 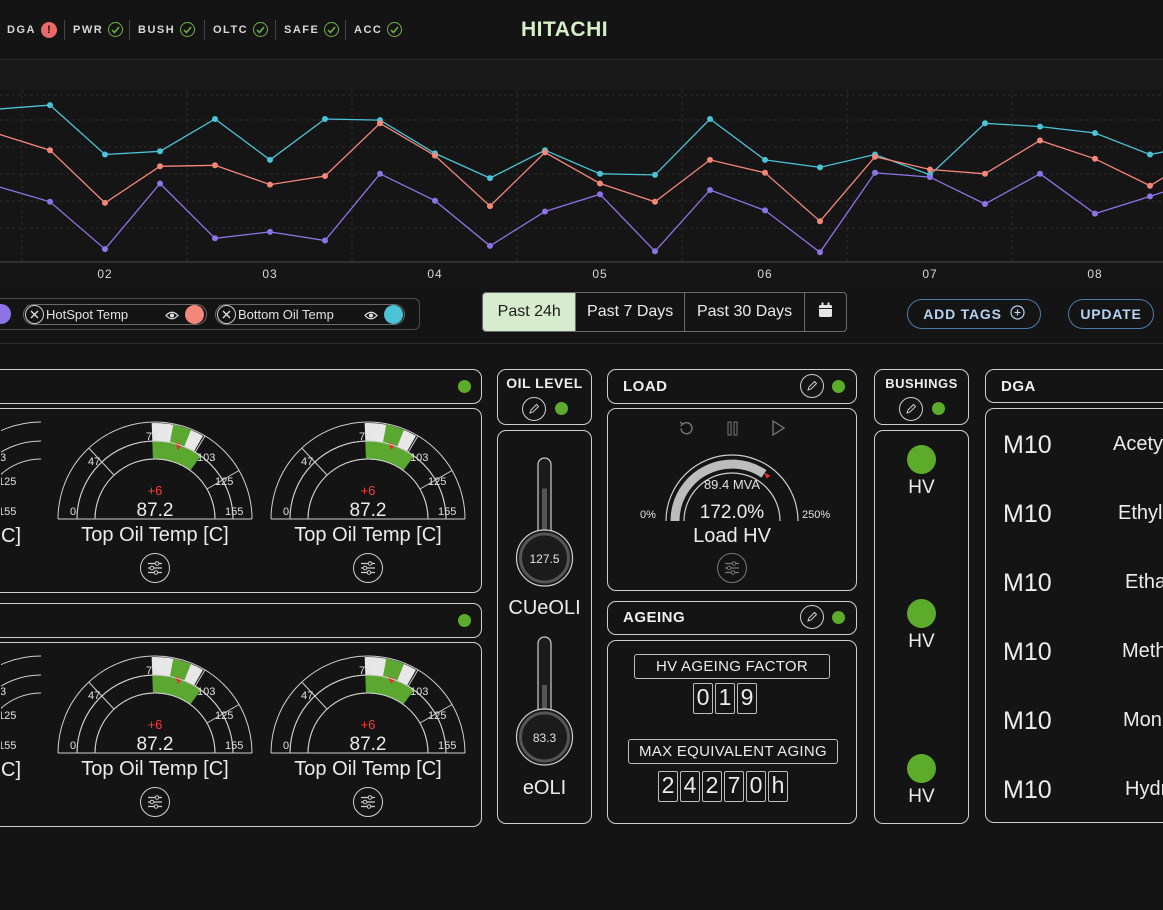 I want to click on max-aging-label: MAX EQUIVALENT AGING, so click(x=733, y=751).